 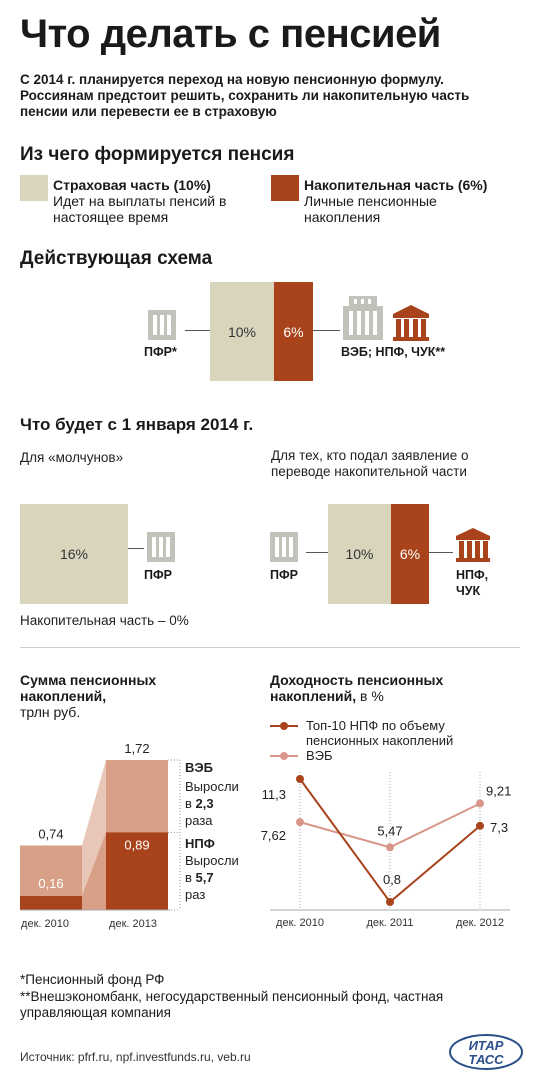 I want to click on page-title: Что делать с пенсией, so click(x=230, y=34).